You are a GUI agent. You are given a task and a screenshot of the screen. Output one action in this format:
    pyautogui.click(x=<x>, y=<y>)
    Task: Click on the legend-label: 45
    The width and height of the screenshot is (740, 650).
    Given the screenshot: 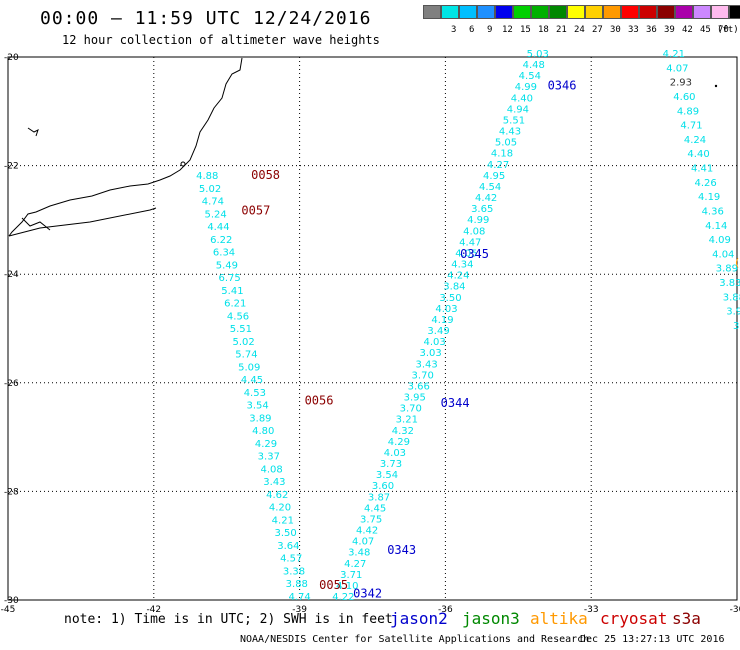 What is the action you would take?
    pyautogui.click(x=705, y=30)
    